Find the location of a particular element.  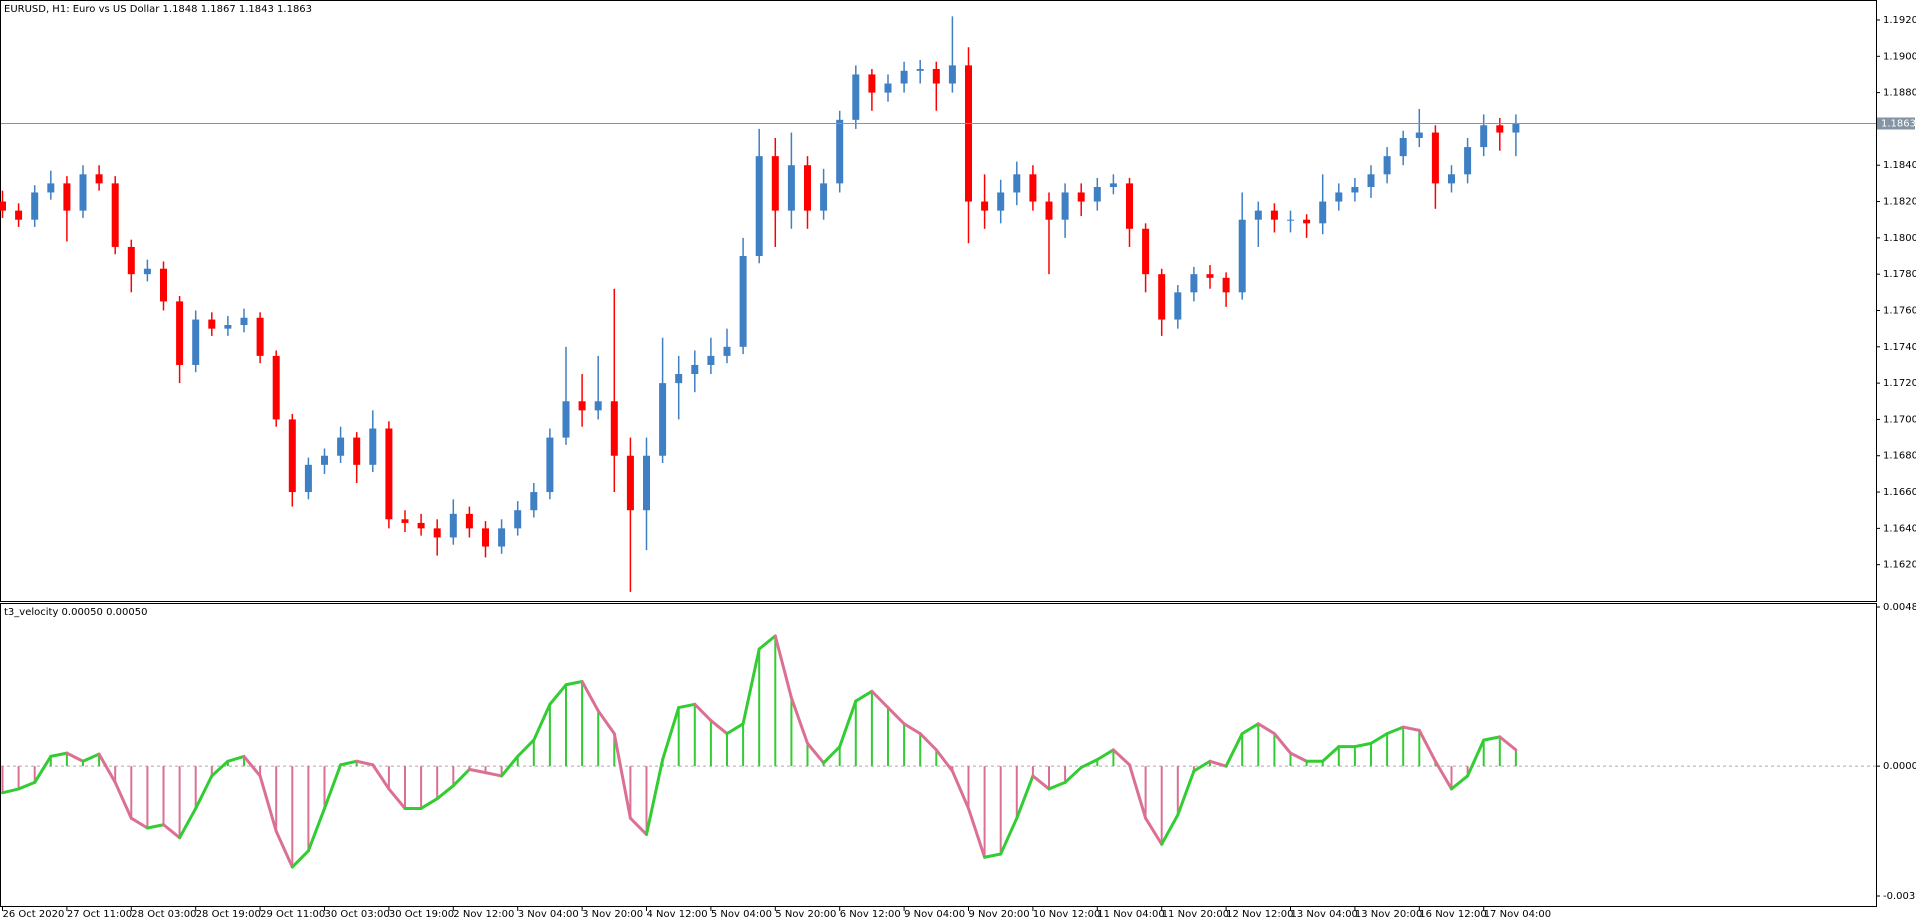

x-tick-label: 3 Nov 04:00 is located at coordinates (548, 914).